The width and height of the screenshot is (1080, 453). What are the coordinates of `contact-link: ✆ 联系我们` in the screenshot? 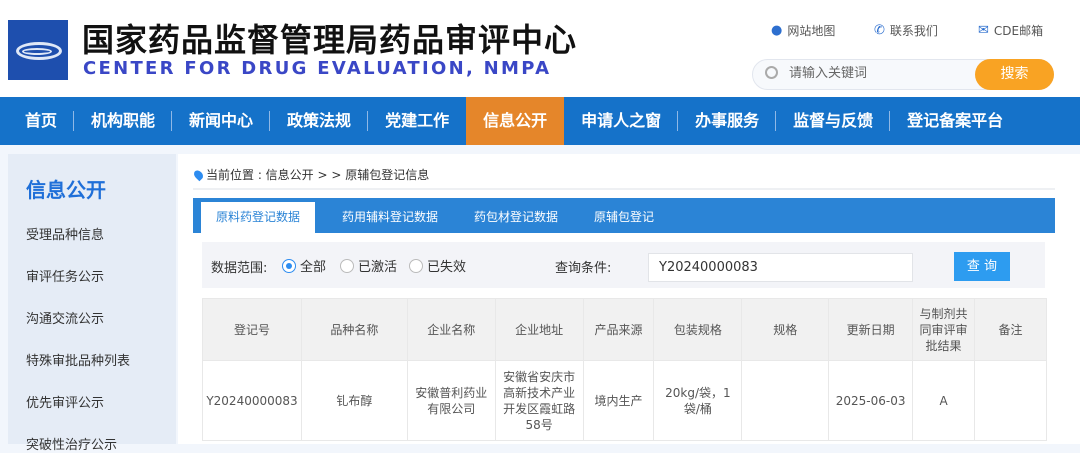 It's located at (906, 30).